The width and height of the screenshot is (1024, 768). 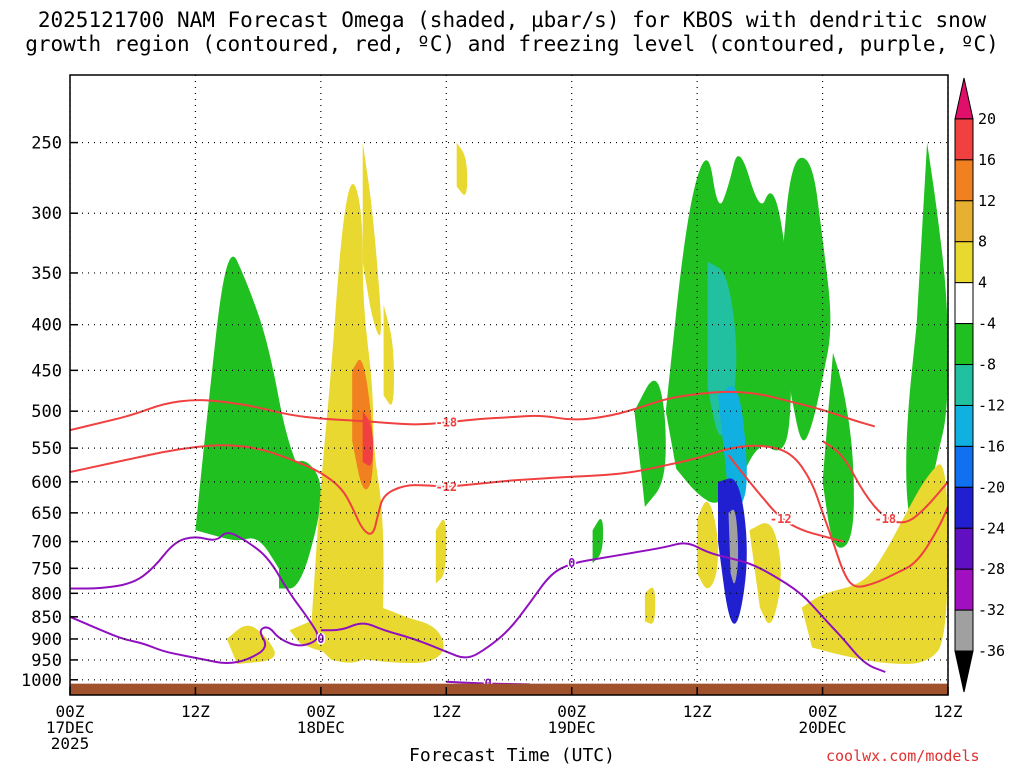 What do you see at coordinates (473, 411) in the screenshot?
I see `contour-red-minus18` at bounding box center [473, 411].